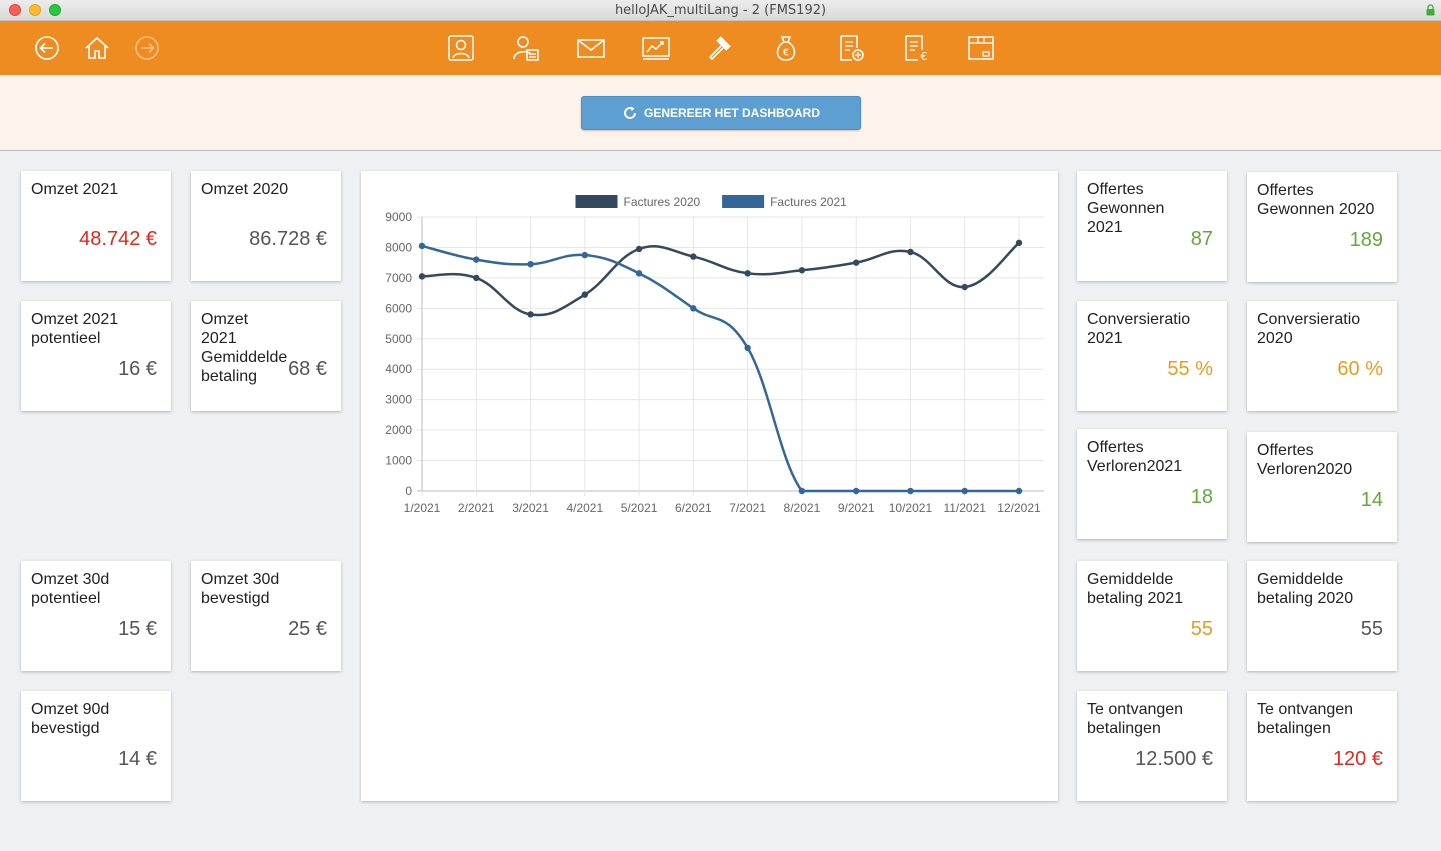  Describe the element at coordinates (398, 400) in the screenshot. I see `y-tick-label: 3000` at that location.